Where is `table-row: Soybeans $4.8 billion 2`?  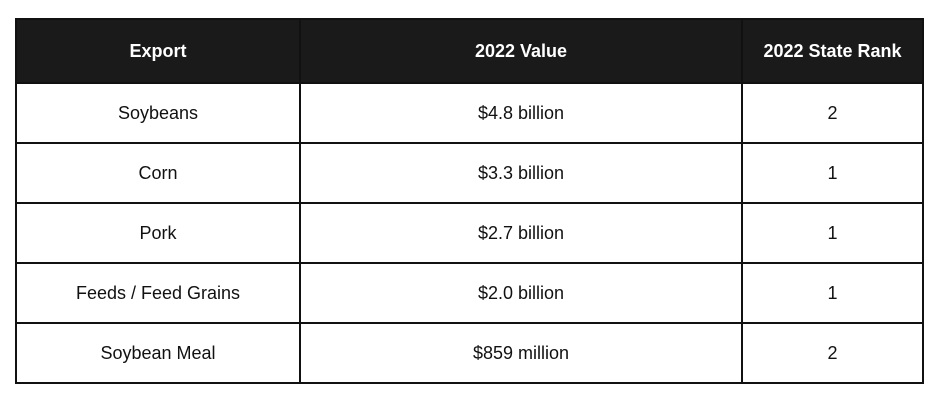
table-row: Soybeans $4.8 billion 2 is located at coordinates (469, 113).